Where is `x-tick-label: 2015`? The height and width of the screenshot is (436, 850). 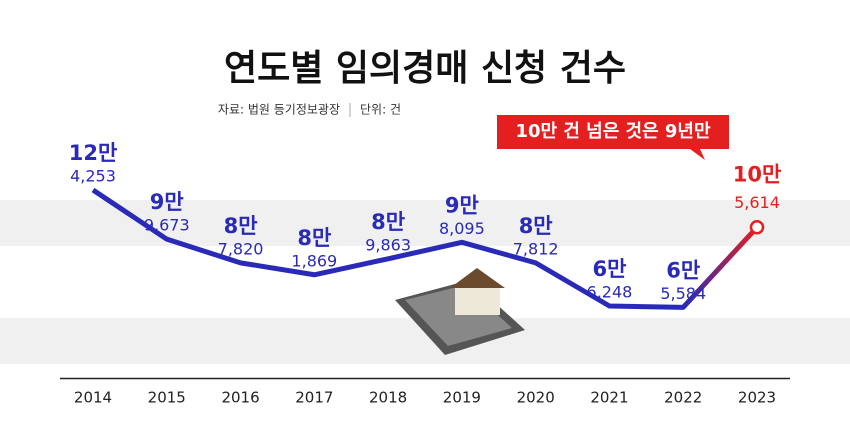
x-tick-label: 2015 is located at coordinates (167, 398).